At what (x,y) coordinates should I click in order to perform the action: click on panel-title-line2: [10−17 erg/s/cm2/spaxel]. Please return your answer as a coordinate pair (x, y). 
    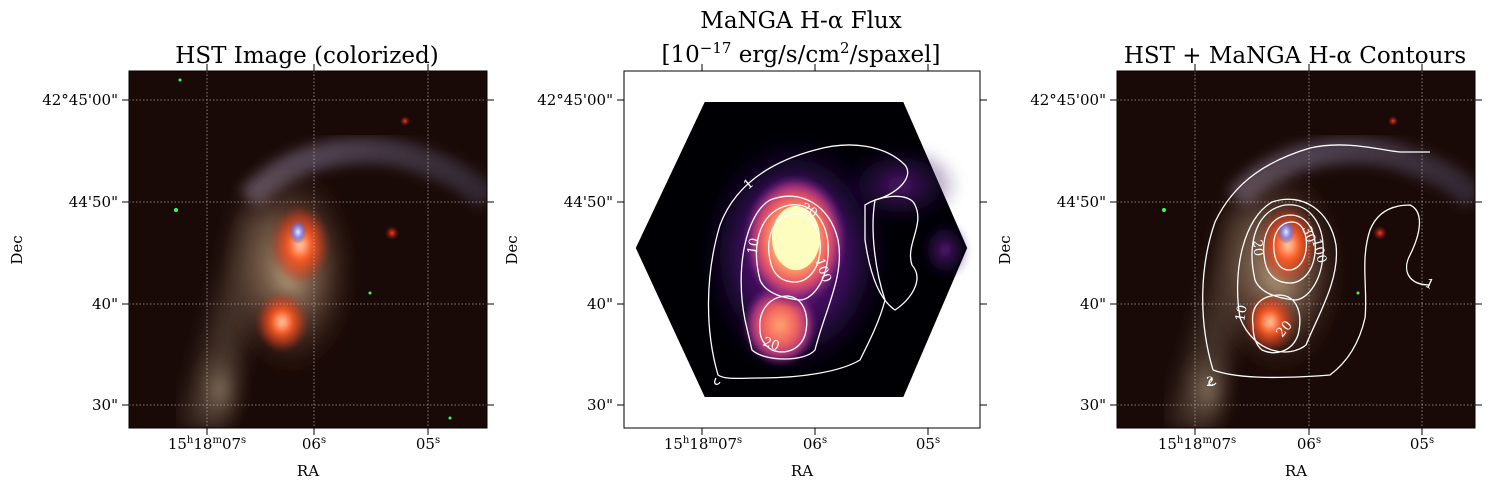
    Looking at the image, I should click on (801, 53).